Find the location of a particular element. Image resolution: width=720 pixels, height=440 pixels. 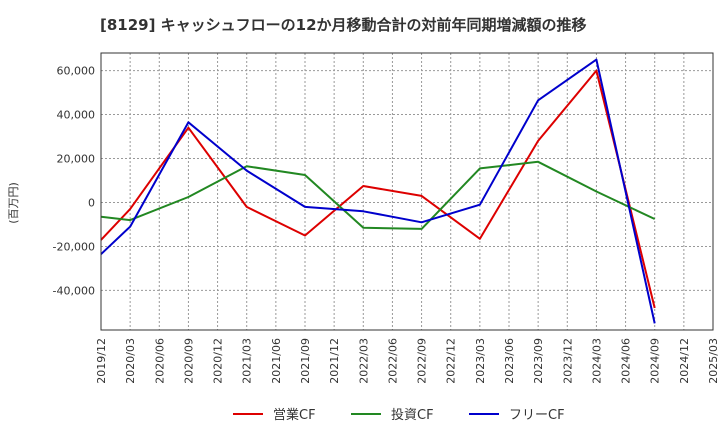

x-tick-label: 2021/06 is located at coordinates (276, 361).